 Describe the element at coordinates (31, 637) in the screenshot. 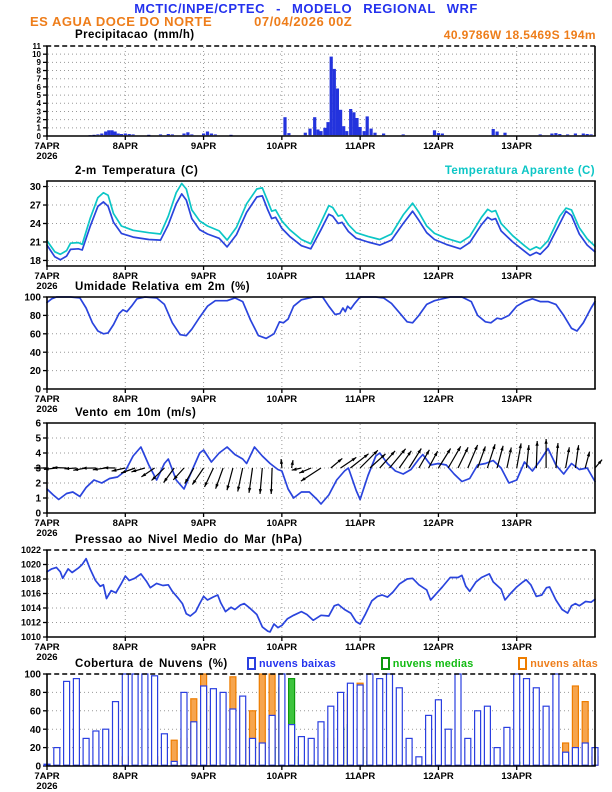

I see `svg-text: 1010` at that location.